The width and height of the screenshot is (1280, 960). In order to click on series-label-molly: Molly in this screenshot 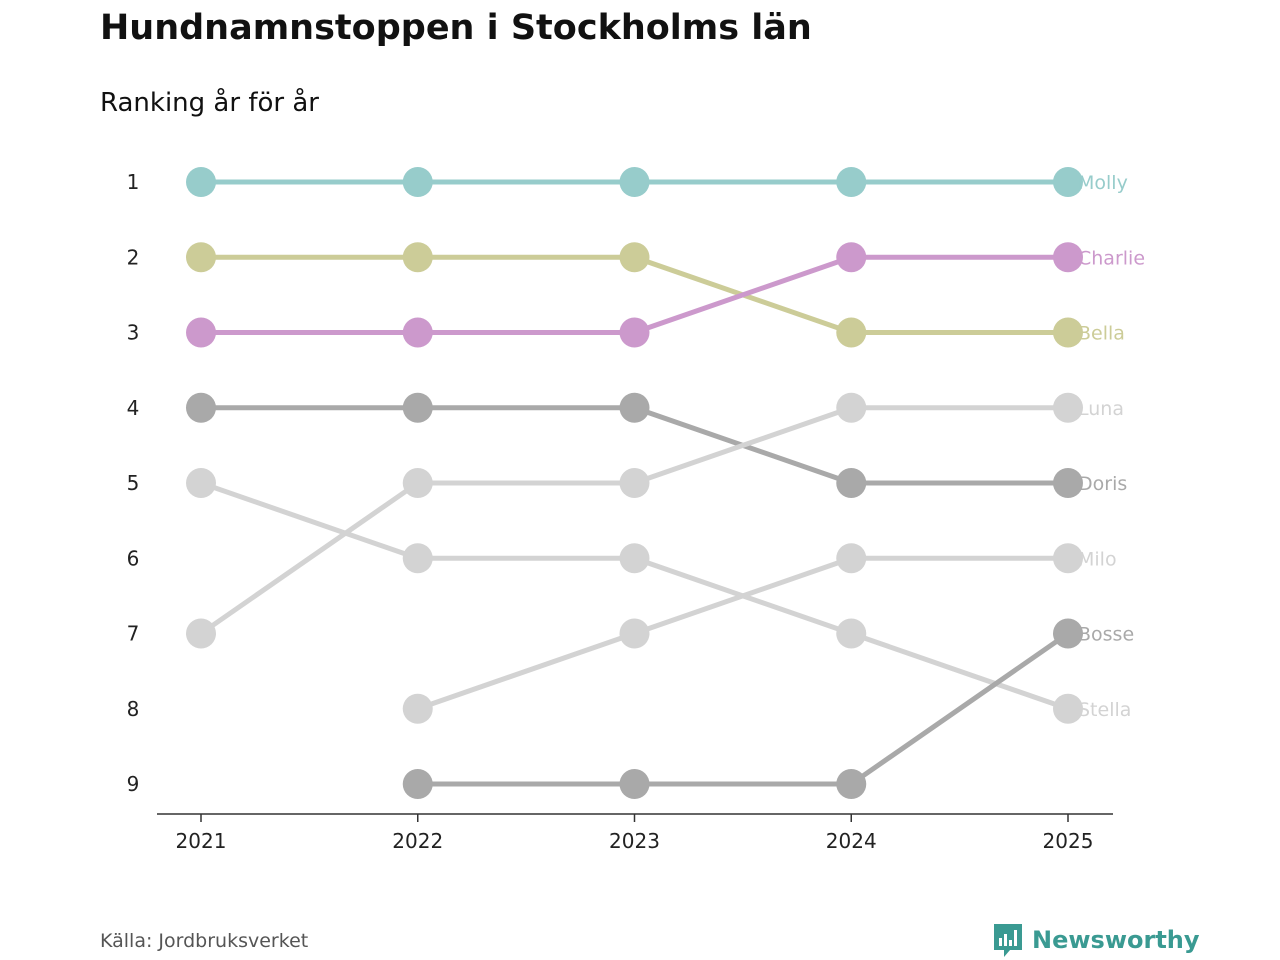, I will do `click(1103, 183)`.